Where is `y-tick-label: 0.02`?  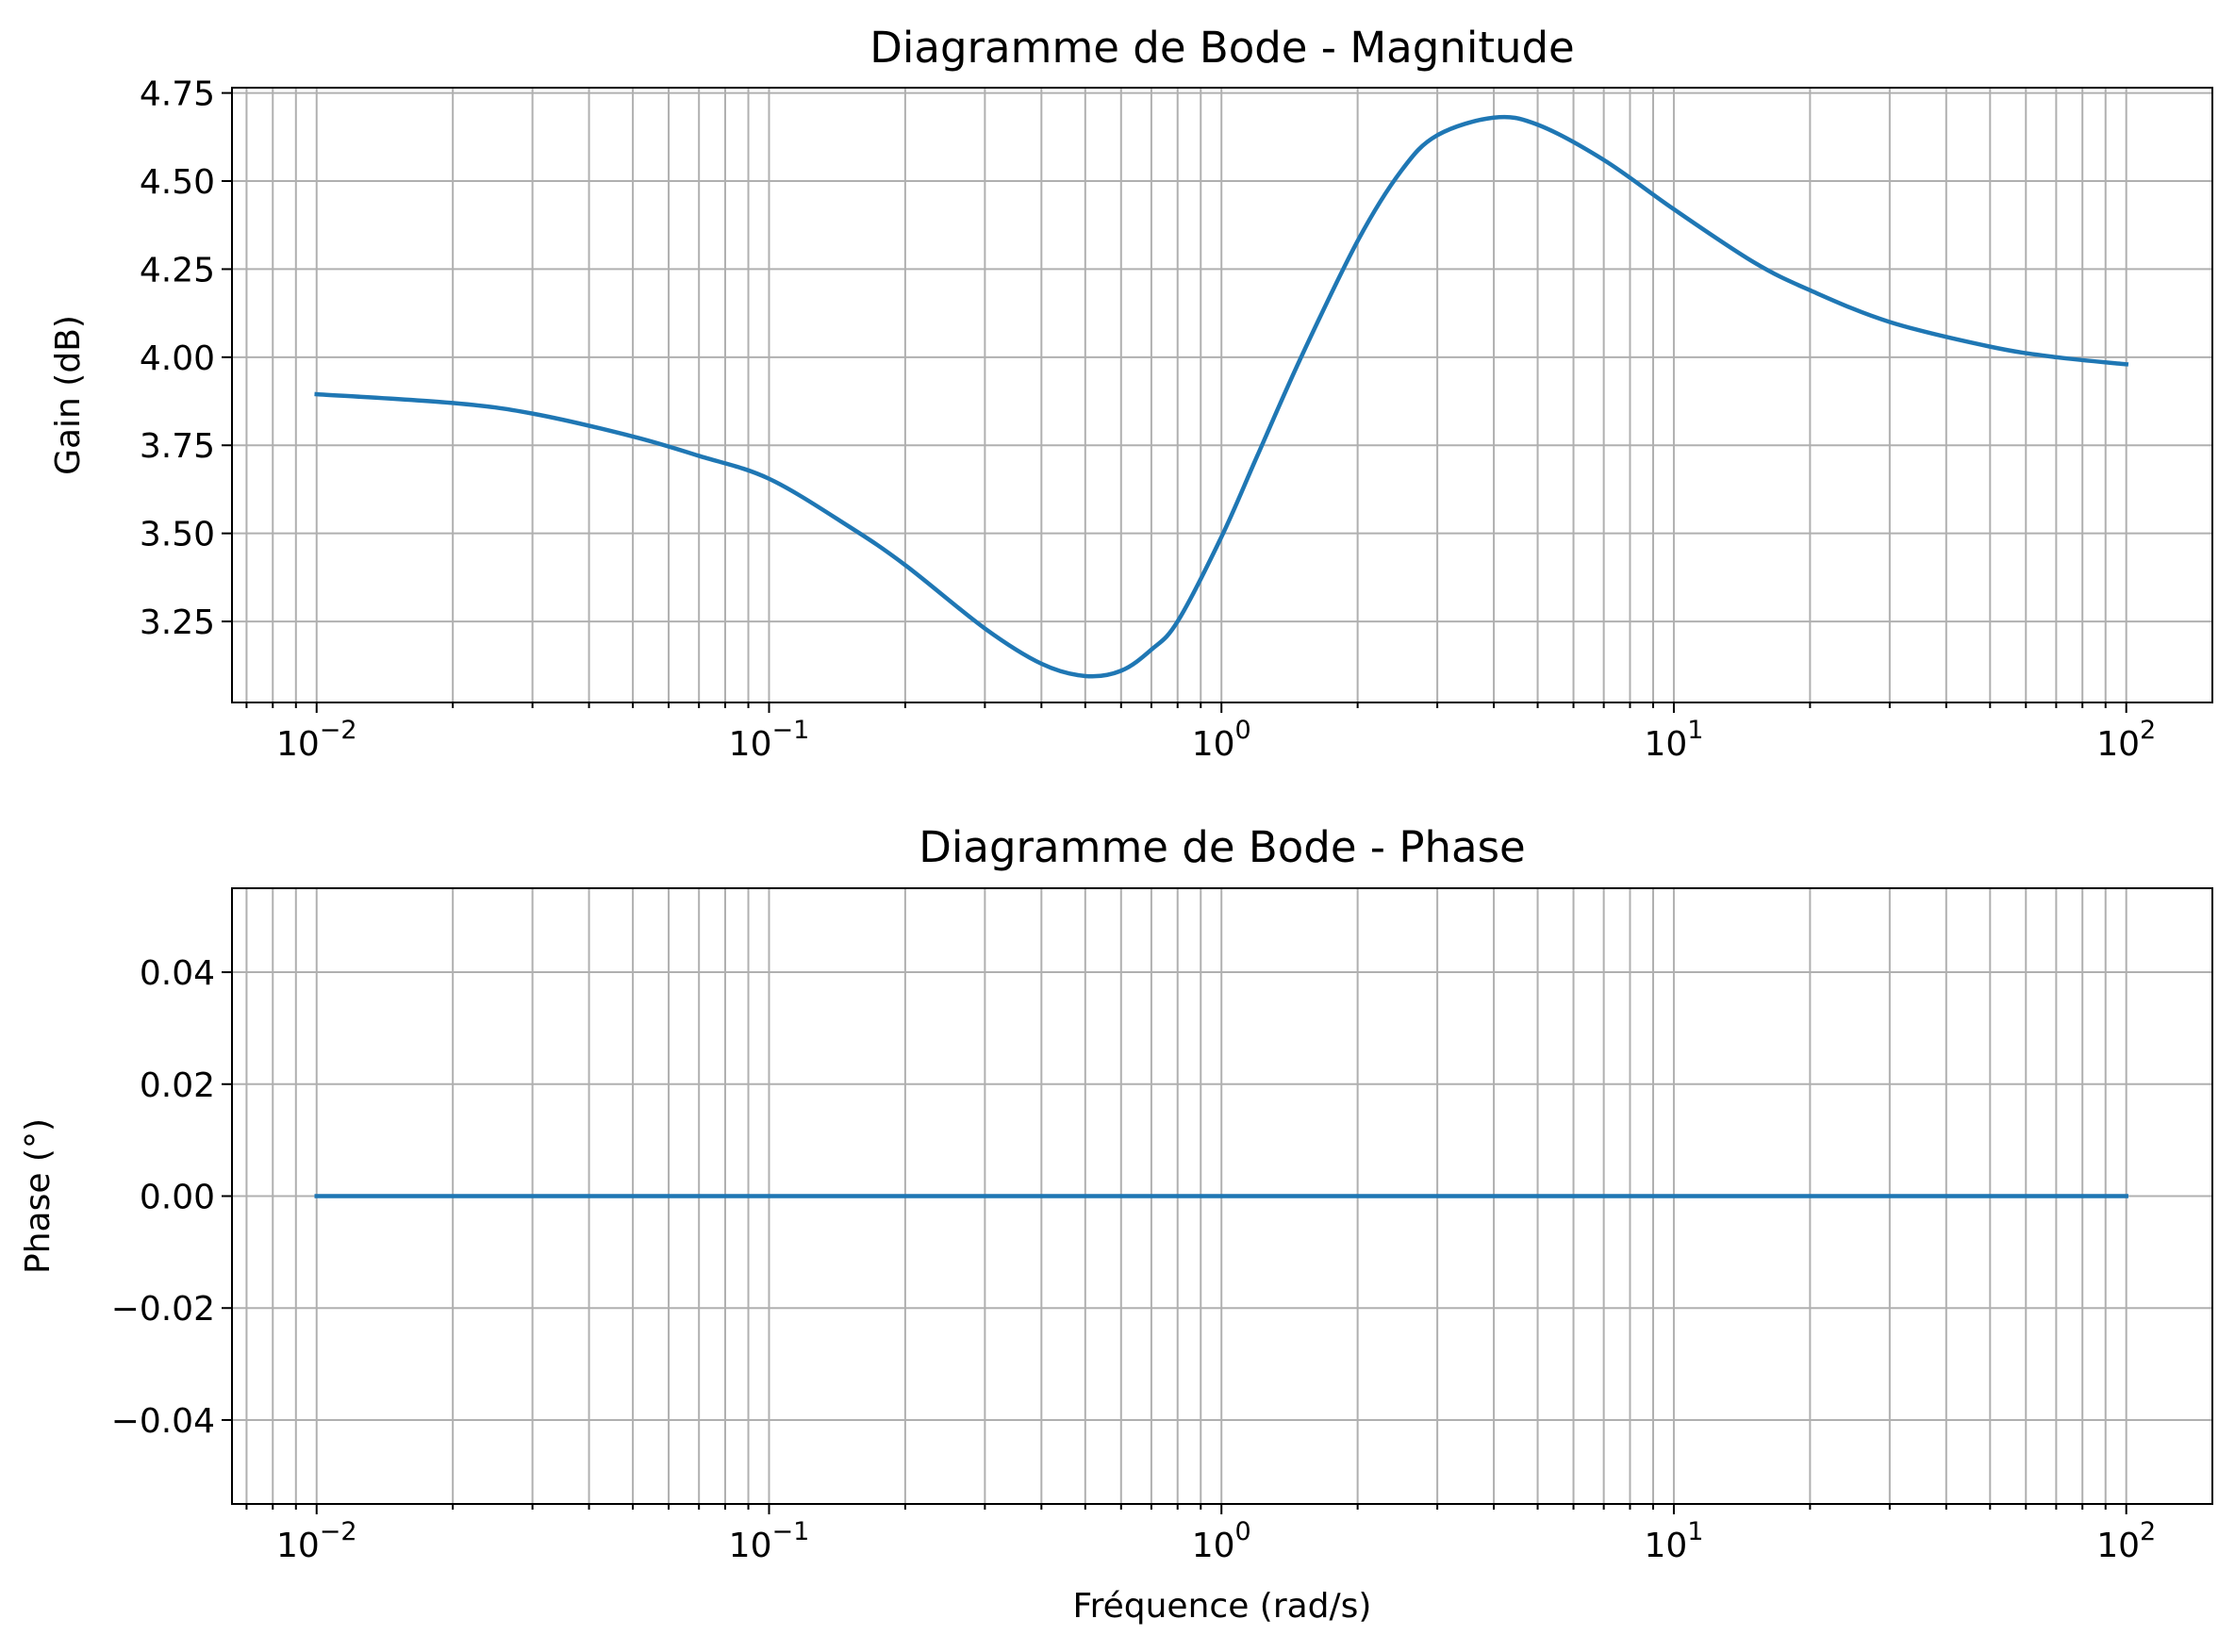
y-tick-label: 0.02 is located at coordinates (177, 1085).